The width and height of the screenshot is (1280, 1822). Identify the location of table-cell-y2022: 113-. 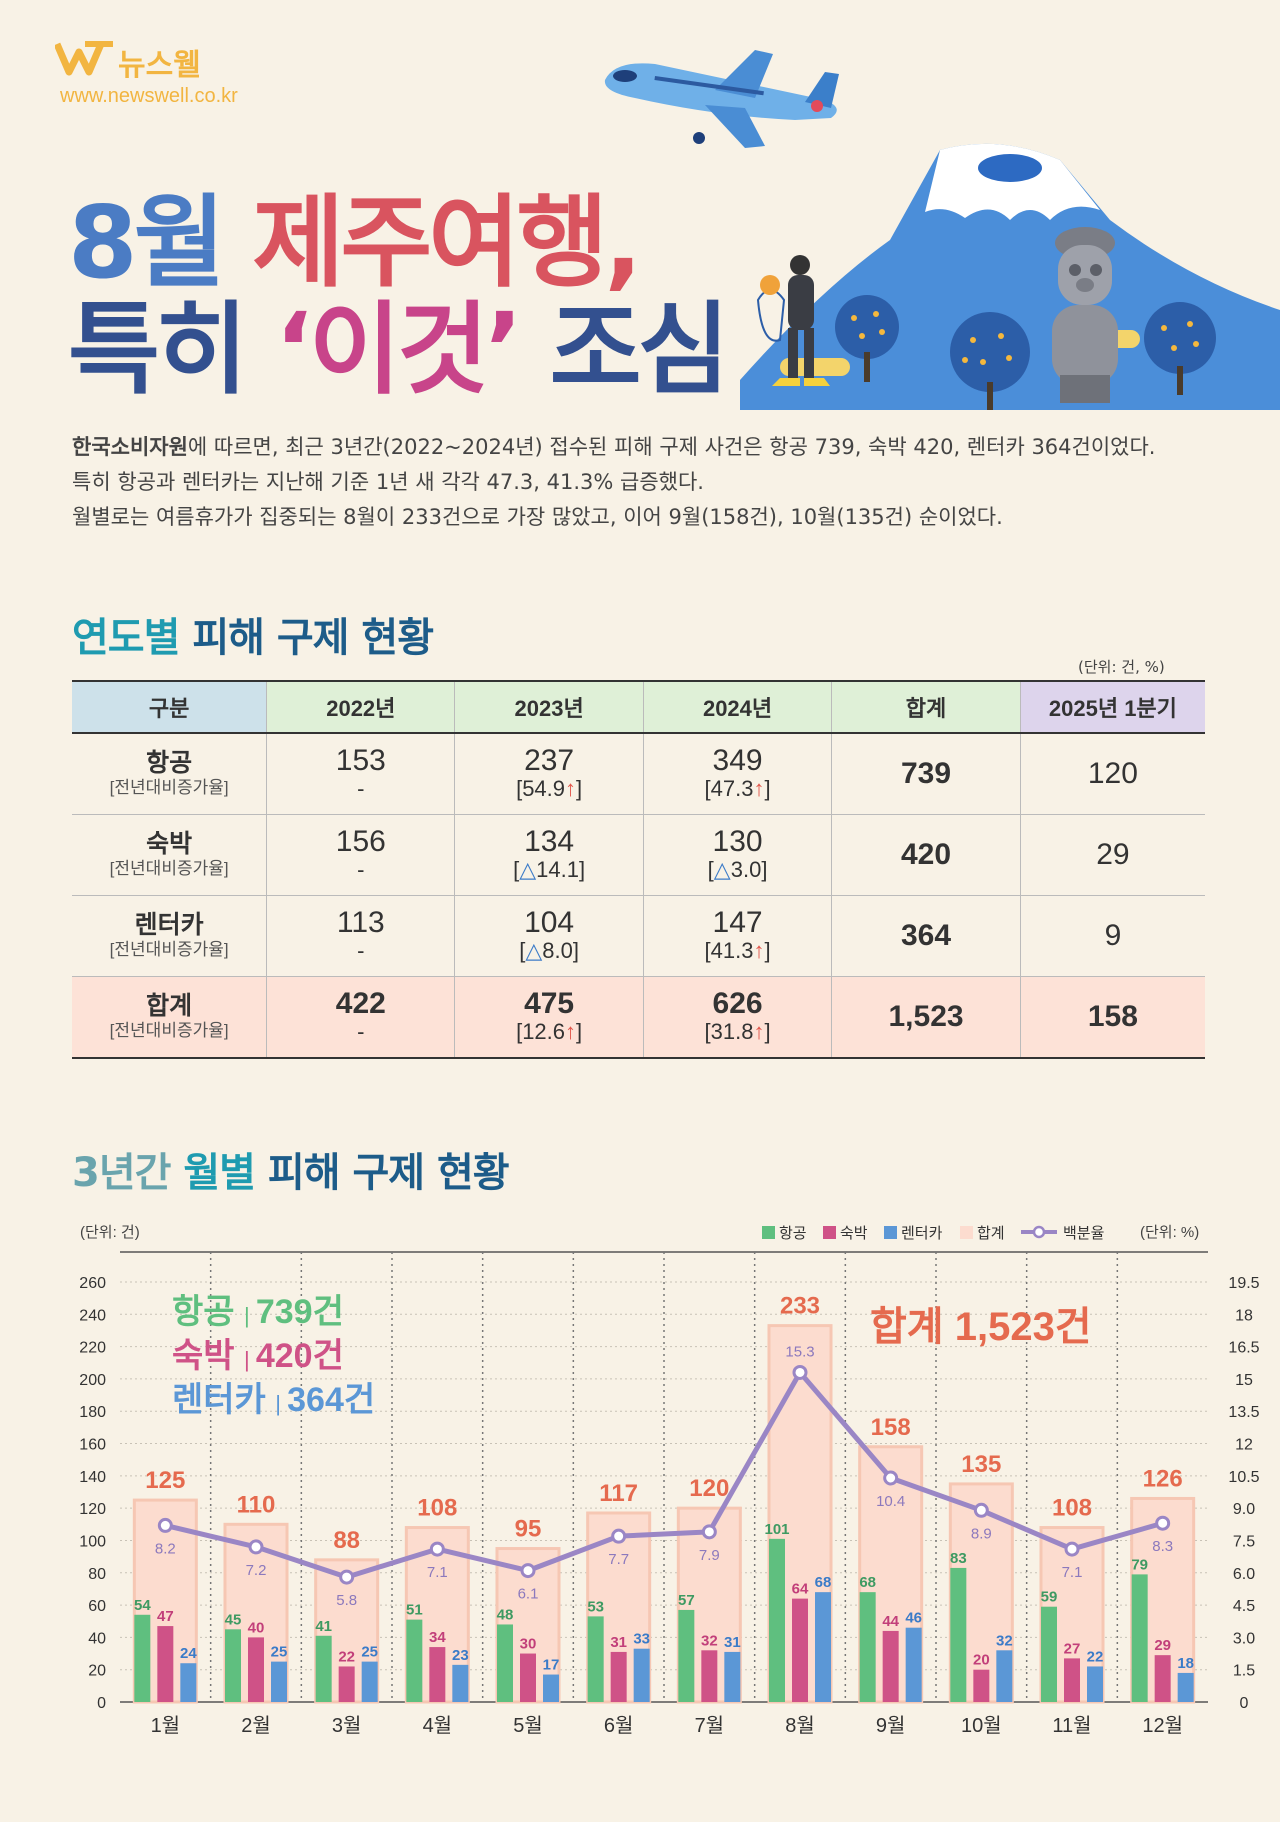
(360, 936).